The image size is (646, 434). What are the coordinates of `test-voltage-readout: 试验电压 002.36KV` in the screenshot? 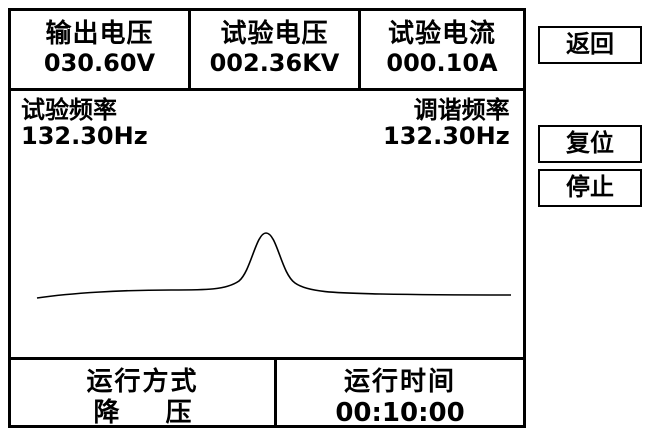 It's located at (274, 48).